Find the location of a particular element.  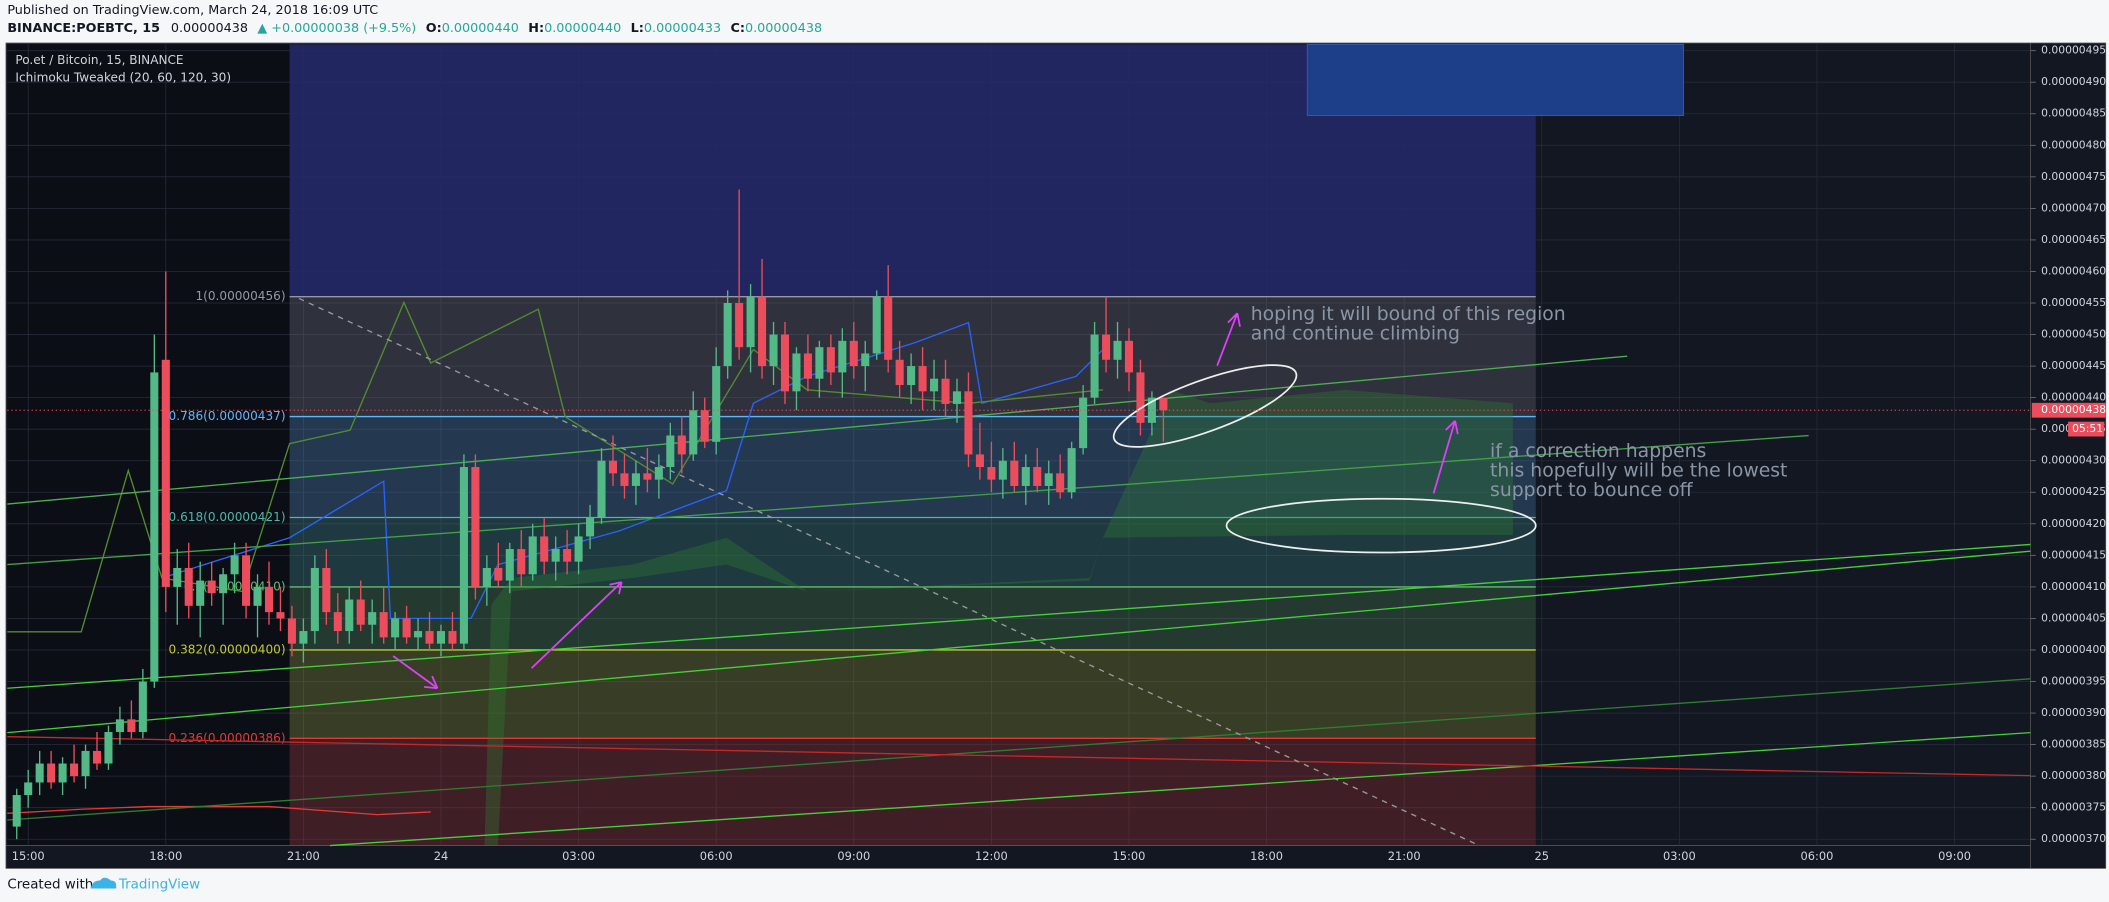

y-tick-label: 0.00000400 is located at coordinates (2073, 649).